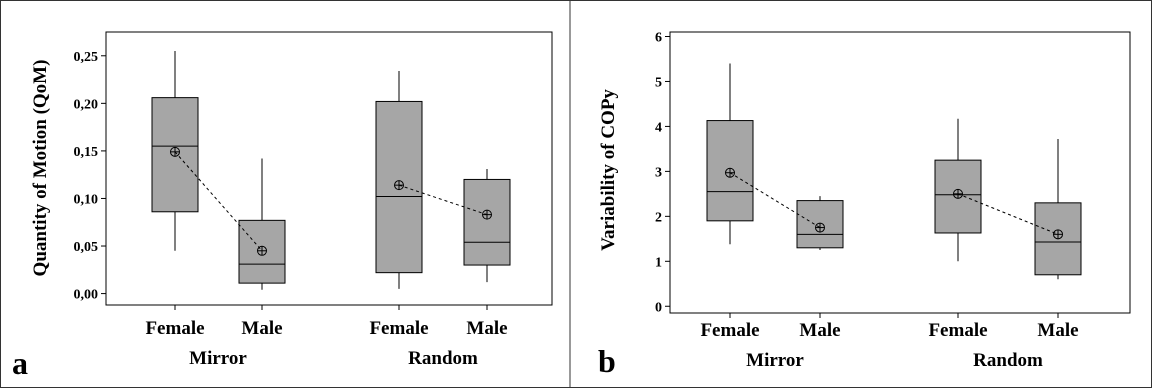 The image size is (1152, 388). I want to click on mean-lines-b, so click(894, 203).